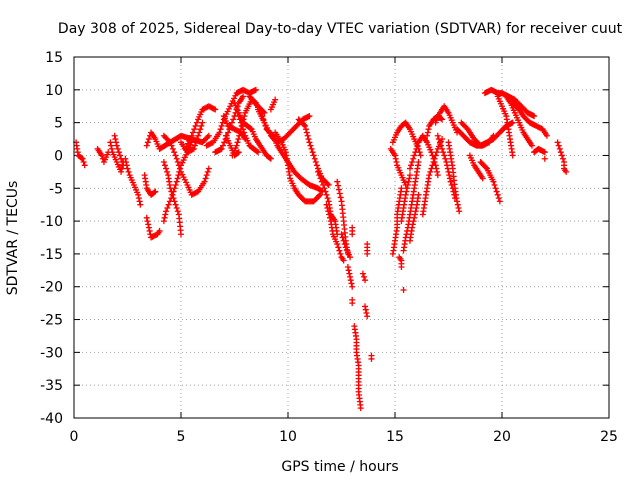 This screenshot has width=640, height=480. Describe the element at coordinates (13, 238) in the screenshot. I see `y-axis-label: SDTVAR / TECUs` at that location.